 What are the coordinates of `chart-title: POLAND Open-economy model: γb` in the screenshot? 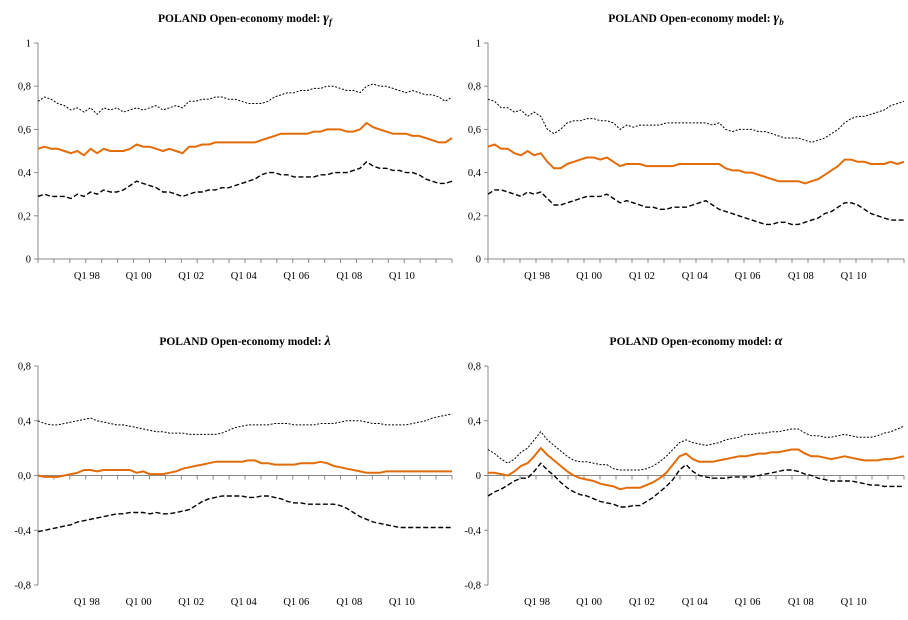 It's located at (696, 19).